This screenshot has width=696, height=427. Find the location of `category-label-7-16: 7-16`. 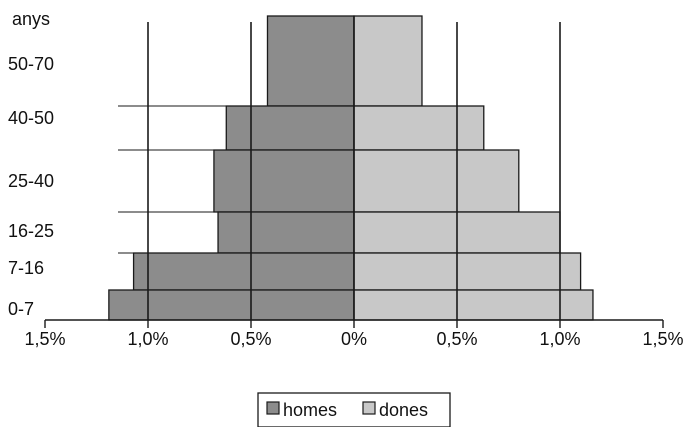

category-label-7-16: 7-16 is located at coordinates (26, 268).